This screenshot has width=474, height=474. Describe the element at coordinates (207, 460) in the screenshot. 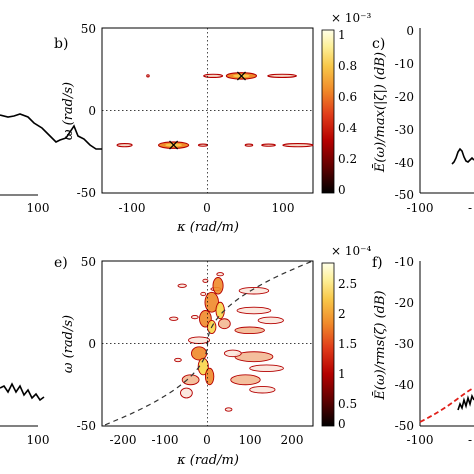

I see `panel-e-xlabel: κ (rad/m)` at that location.